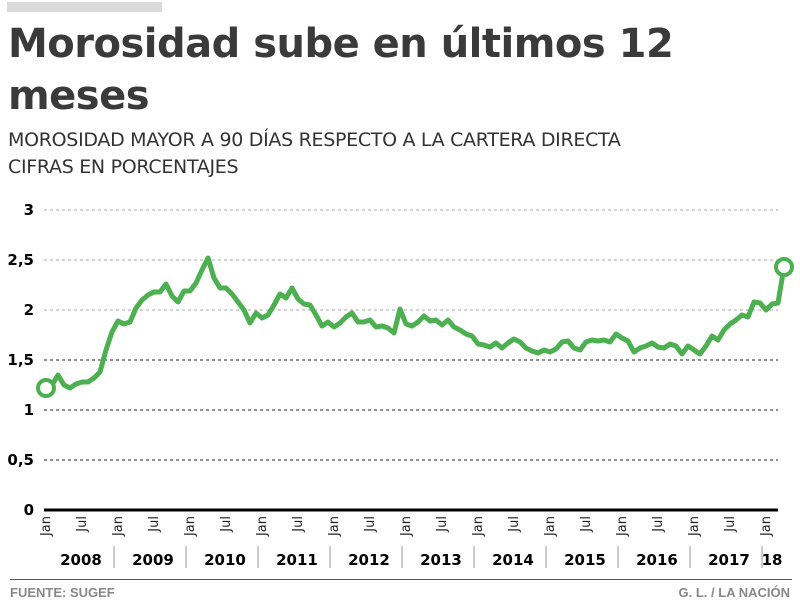 The height and width of the screenshot is (606, 800). I want to click on y-tick-label: 3, so click(29, 210).